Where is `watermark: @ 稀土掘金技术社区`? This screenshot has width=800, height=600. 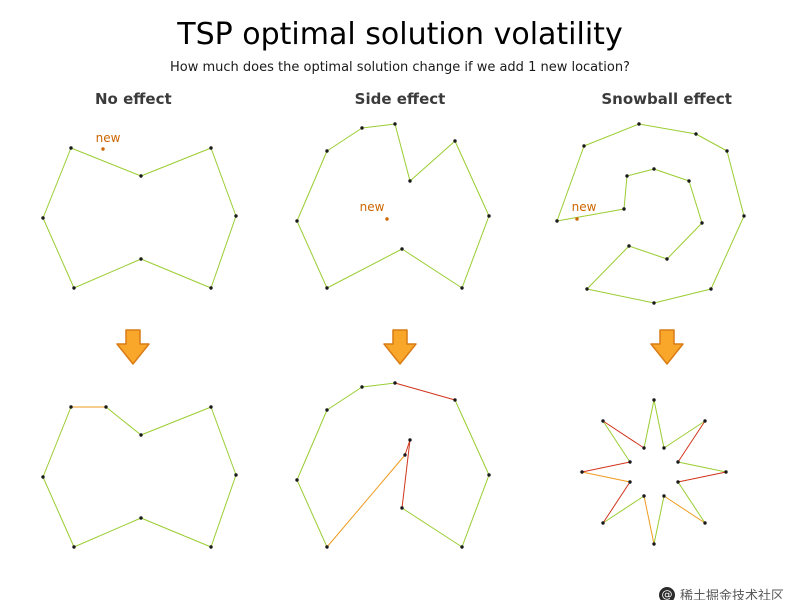
watermark: @ 稀土掘金技术社区 is located at coordinates (721, 592).